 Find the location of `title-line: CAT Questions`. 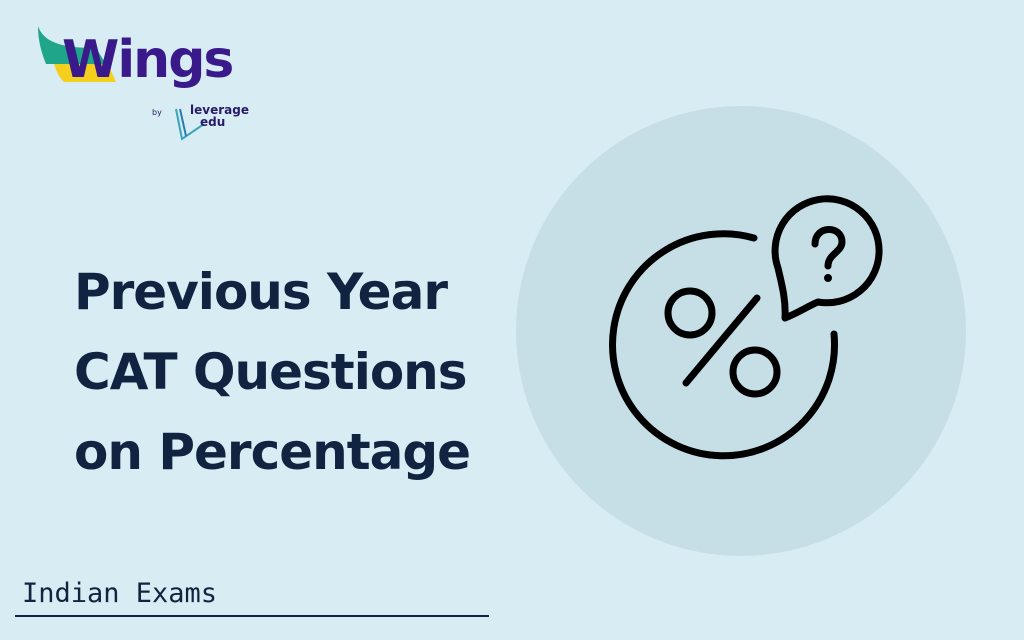

title-line: CAT Questions is located at coordinates (271, 372).